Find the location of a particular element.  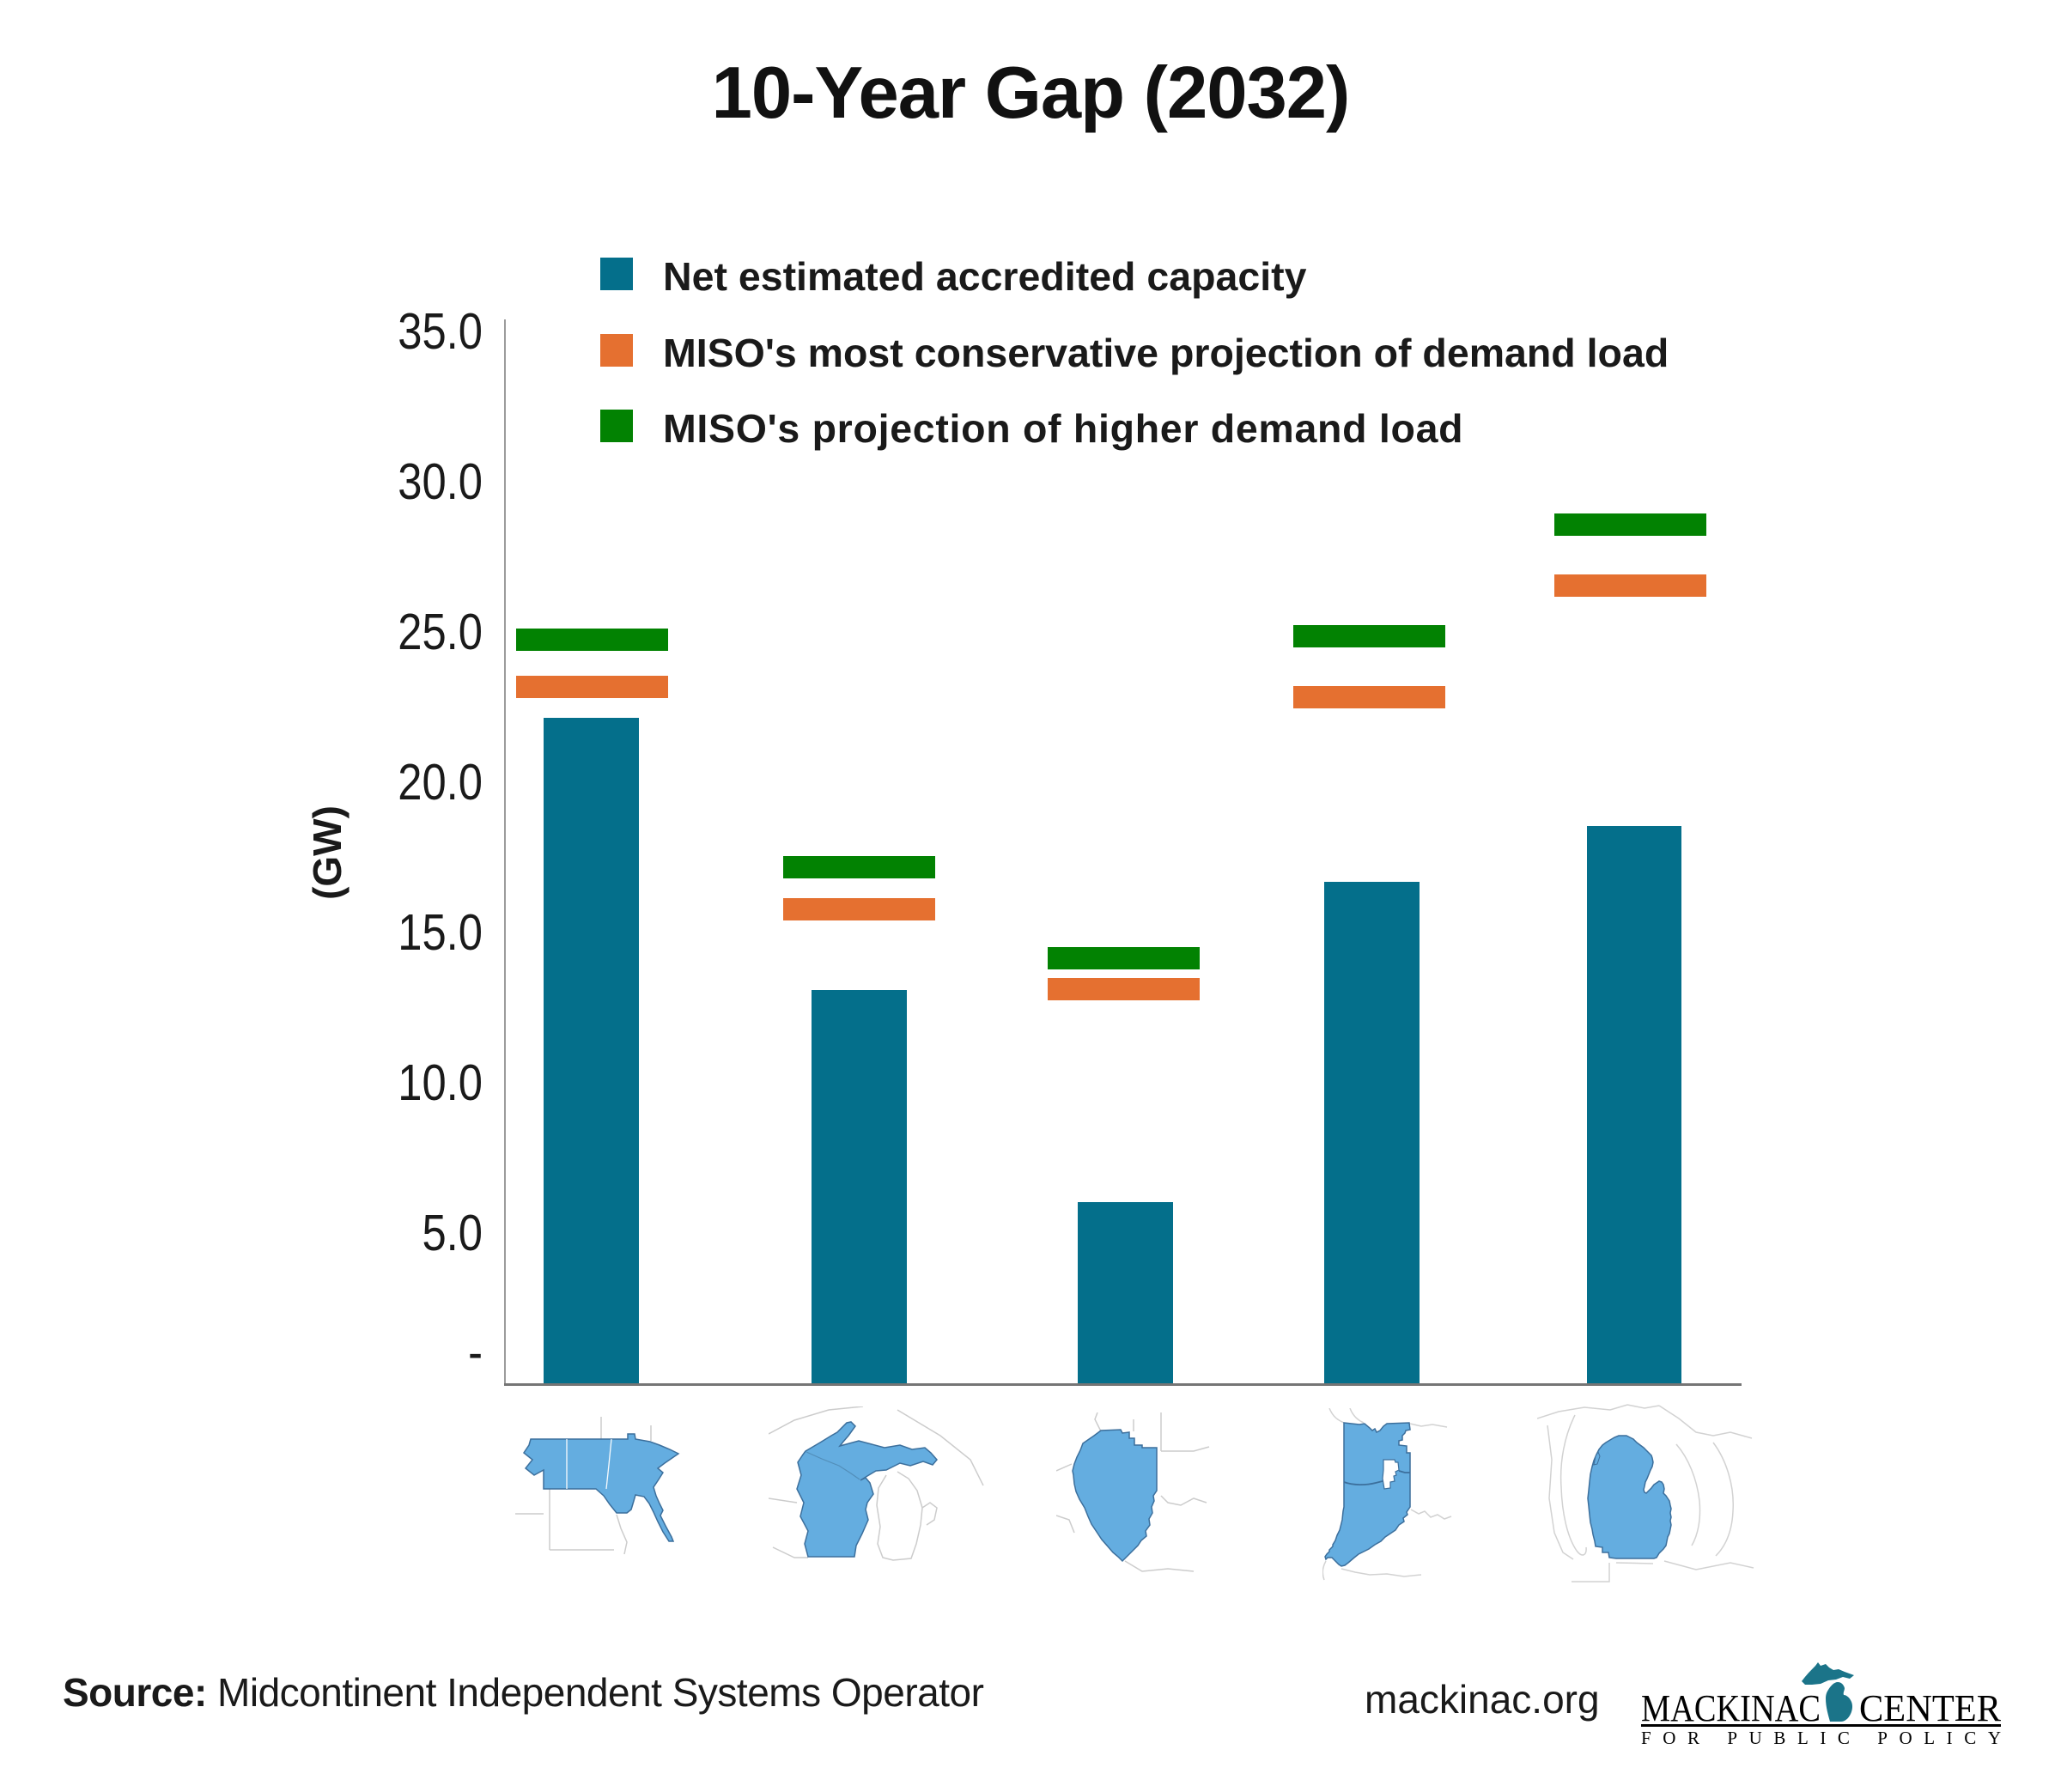

svg-text: FOR PUBLIC POLICY is located at coordinates (1821, 1738).